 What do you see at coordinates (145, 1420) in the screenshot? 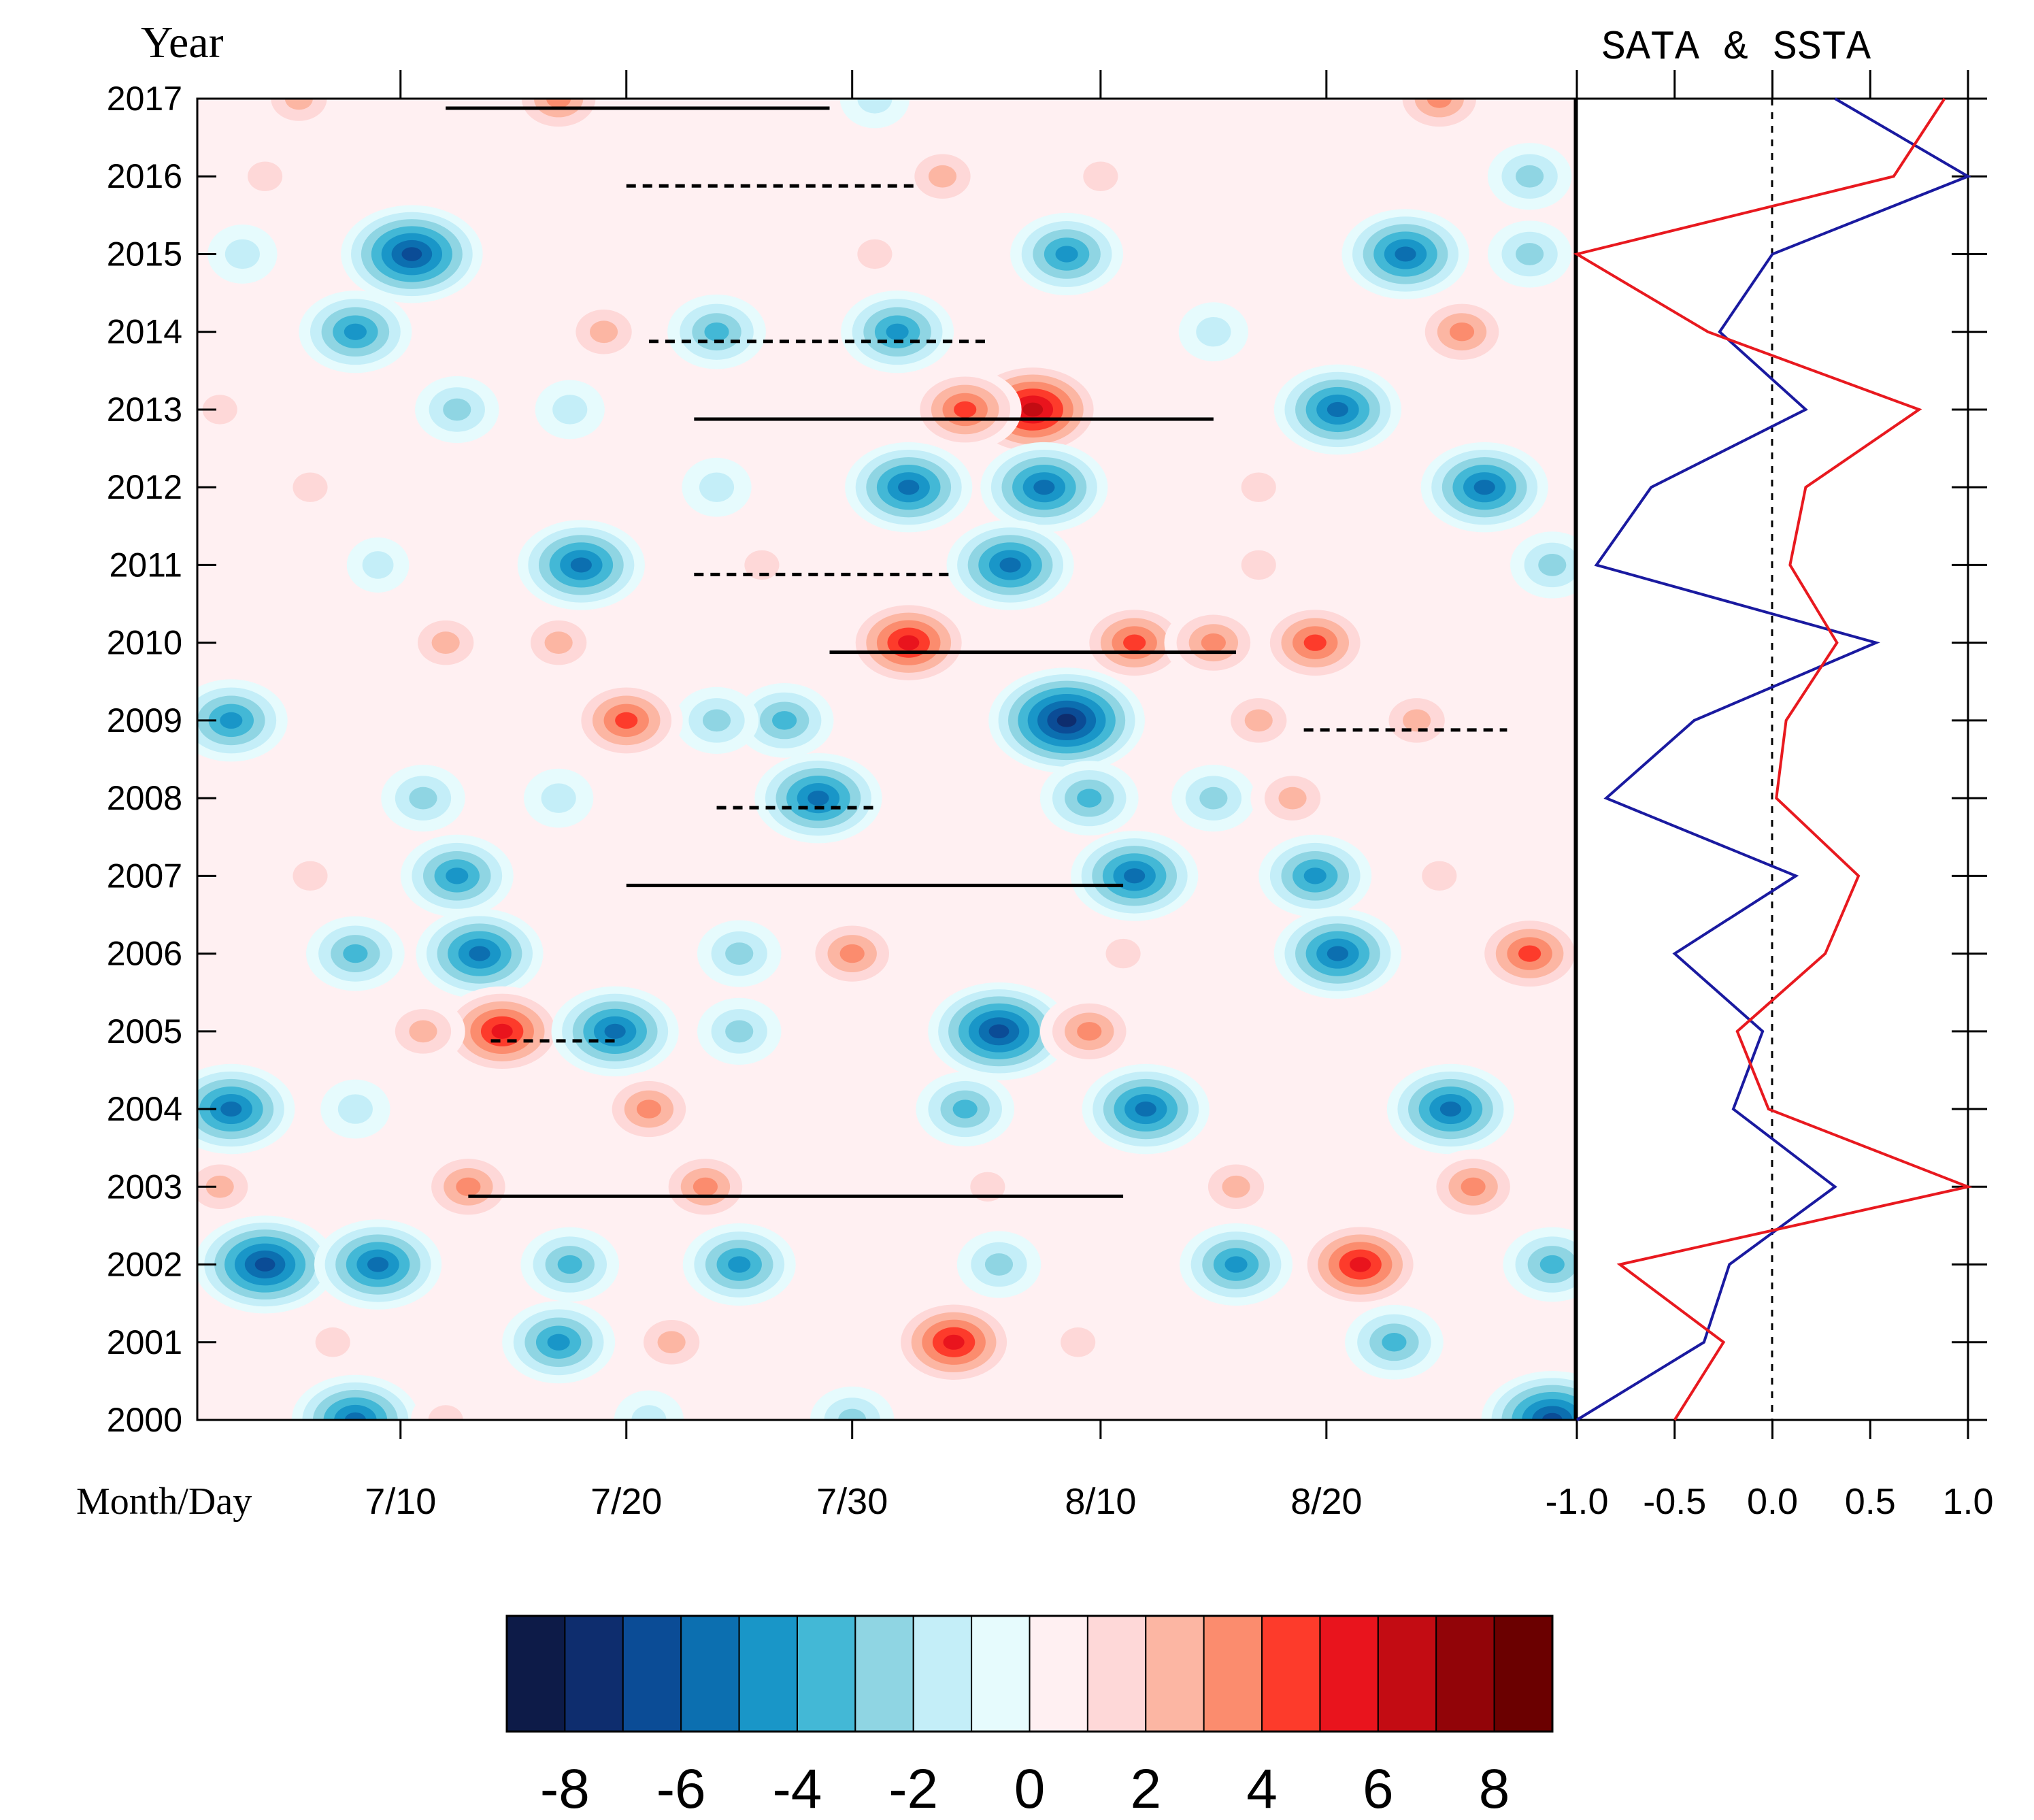
I see `year-tick-label: 2000` at bounding box center [145, 1420].